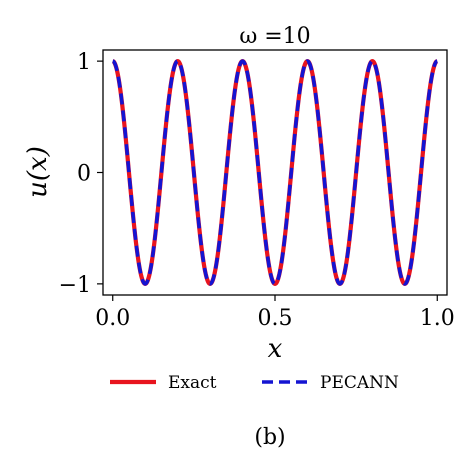  Describe the element at coordinates (112, 318) in the screenshot. I see `x-tick-label: 0.0` at that location.